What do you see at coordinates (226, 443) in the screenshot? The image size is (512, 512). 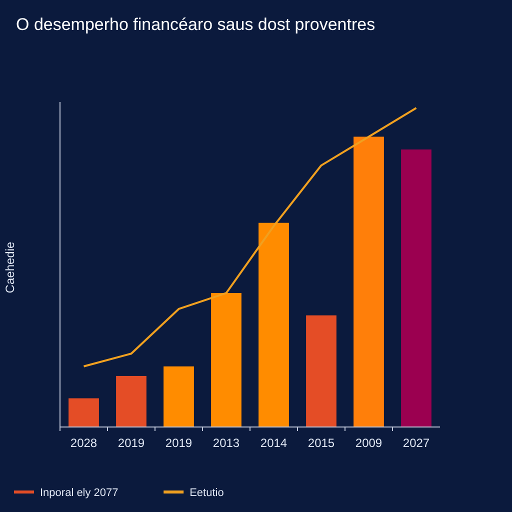 I see `x-tick-label: 2013` at bounding box center [226, 443].